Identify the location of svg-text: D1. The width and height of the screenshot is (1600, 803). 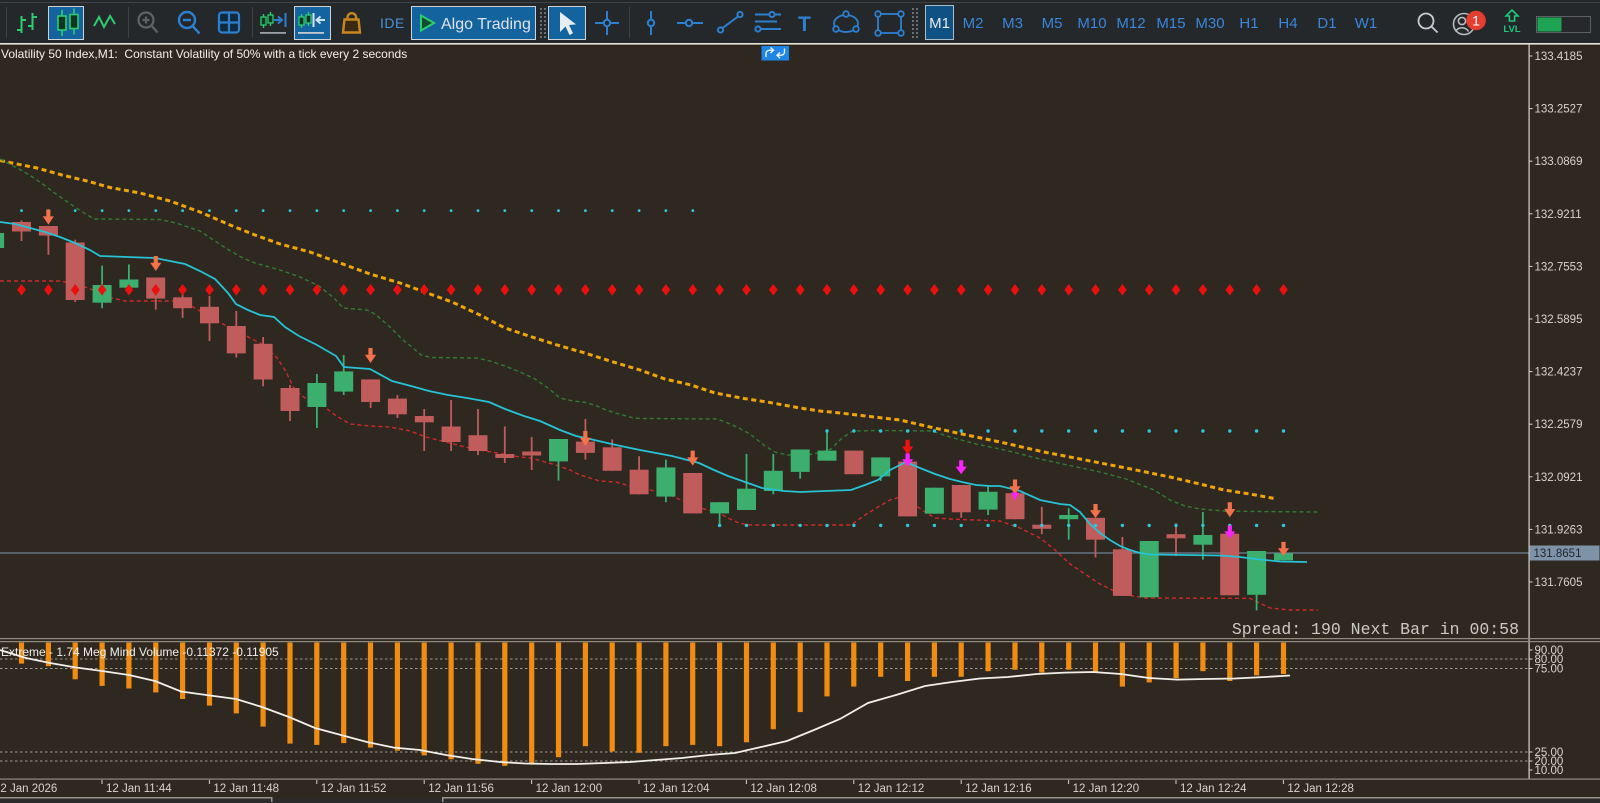
(1326, 23).